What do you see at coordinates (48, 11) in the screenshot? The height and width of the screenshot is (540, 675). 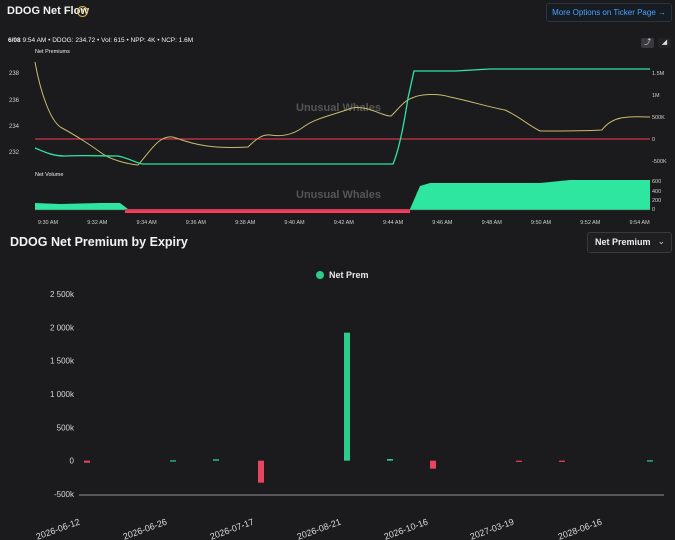 I see `page-title: DDOG Net Flow` at bounding box center [48, 11].